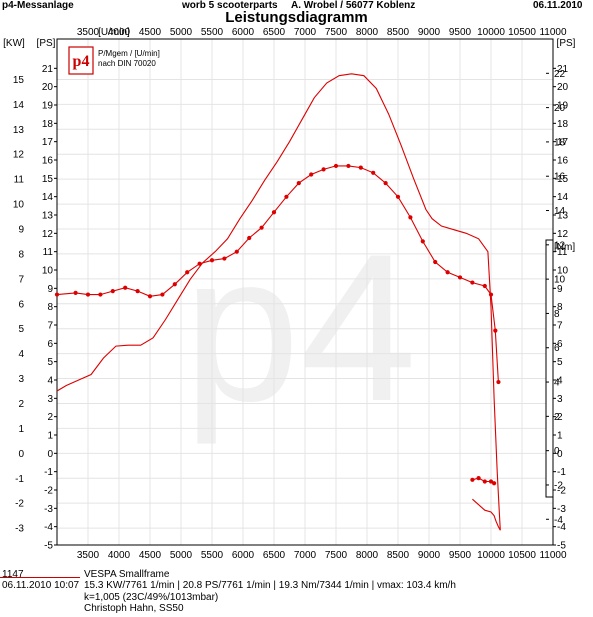 This screenshot has width=593, height=617. What do you see at coordinates (48, 142) in the screenshot?
I see `ps-tick-label-left: 17` at bounding box center [48, 142].